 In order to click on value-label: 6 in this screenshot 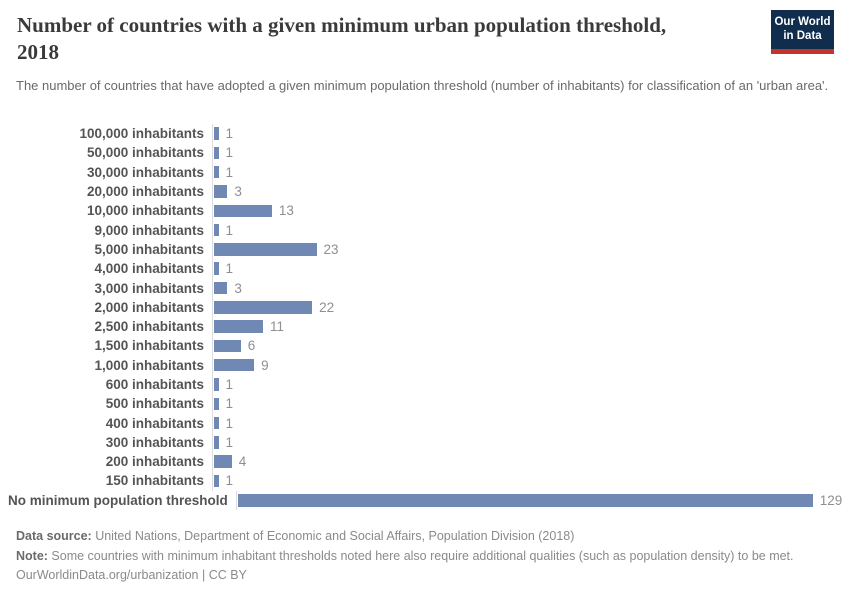, I will do `click(251, 346)`.